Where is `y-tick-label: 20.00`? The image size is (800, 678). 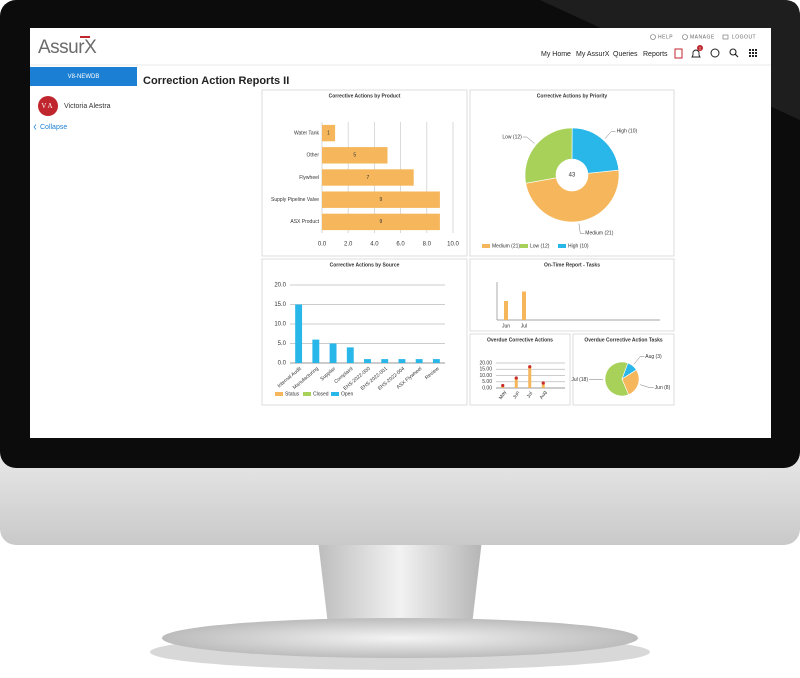 y-tick-label: 20.00 is located at coordinates (485, 363).